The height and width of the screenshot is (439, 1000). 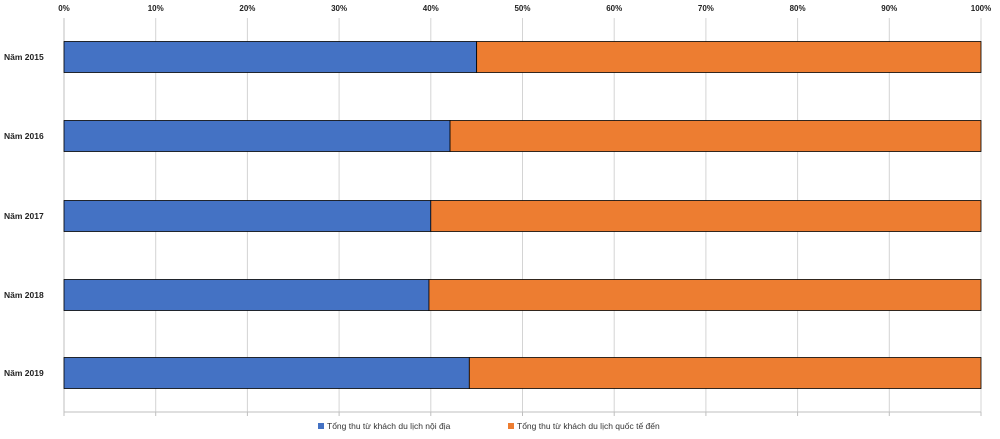 I want to click on x-tick-label: 50%, so click(x=522, y=8).